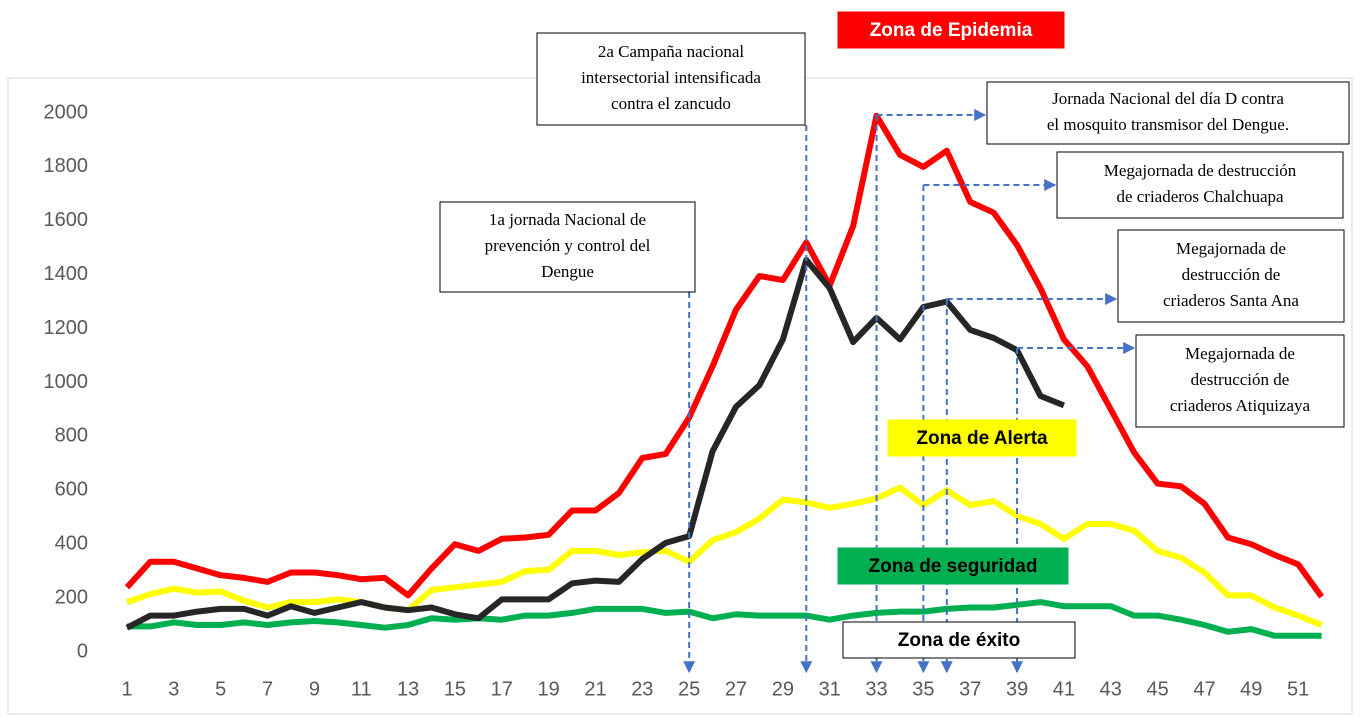  What do you see at coordinates (549, 689) in the screenshot?
I see `x-tick-label: 19` at bounding box center [549, 689].